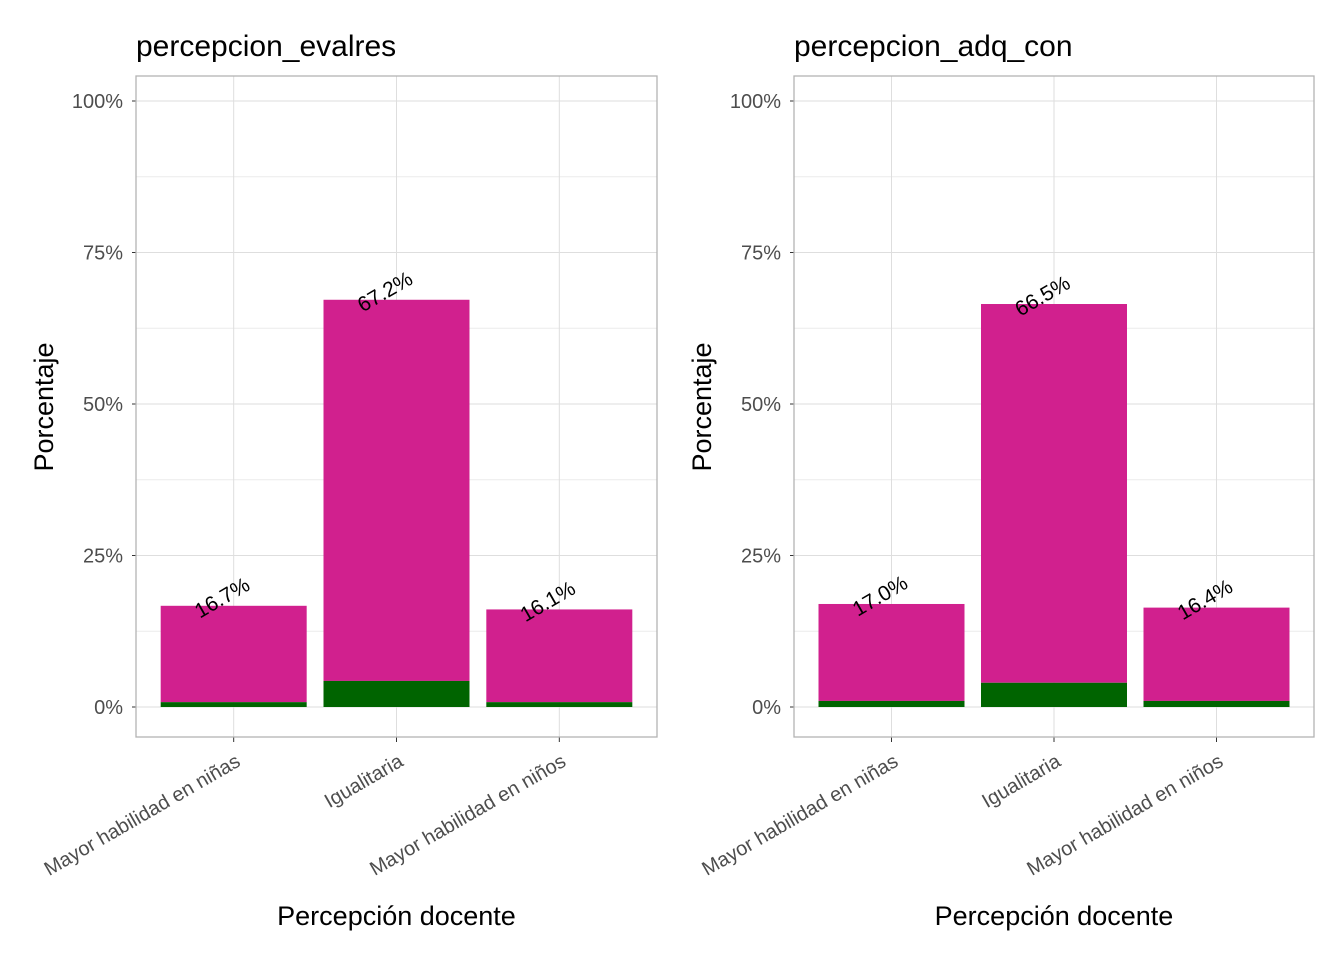 Image resolution: width=1344 pixels, height=960 pixels. What do you see at coordinates (266, 46) in the screenshot?
I see `chart-title: percepcion_evalres` at bounding box center [266, 46].